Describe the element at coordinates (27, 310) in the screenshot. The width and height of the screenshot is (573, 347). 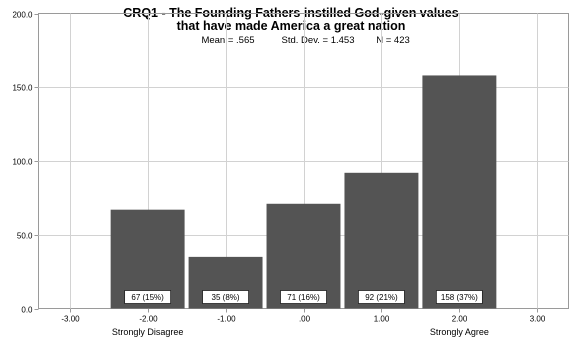
I see `y-tick-label: 0.0` at that location.